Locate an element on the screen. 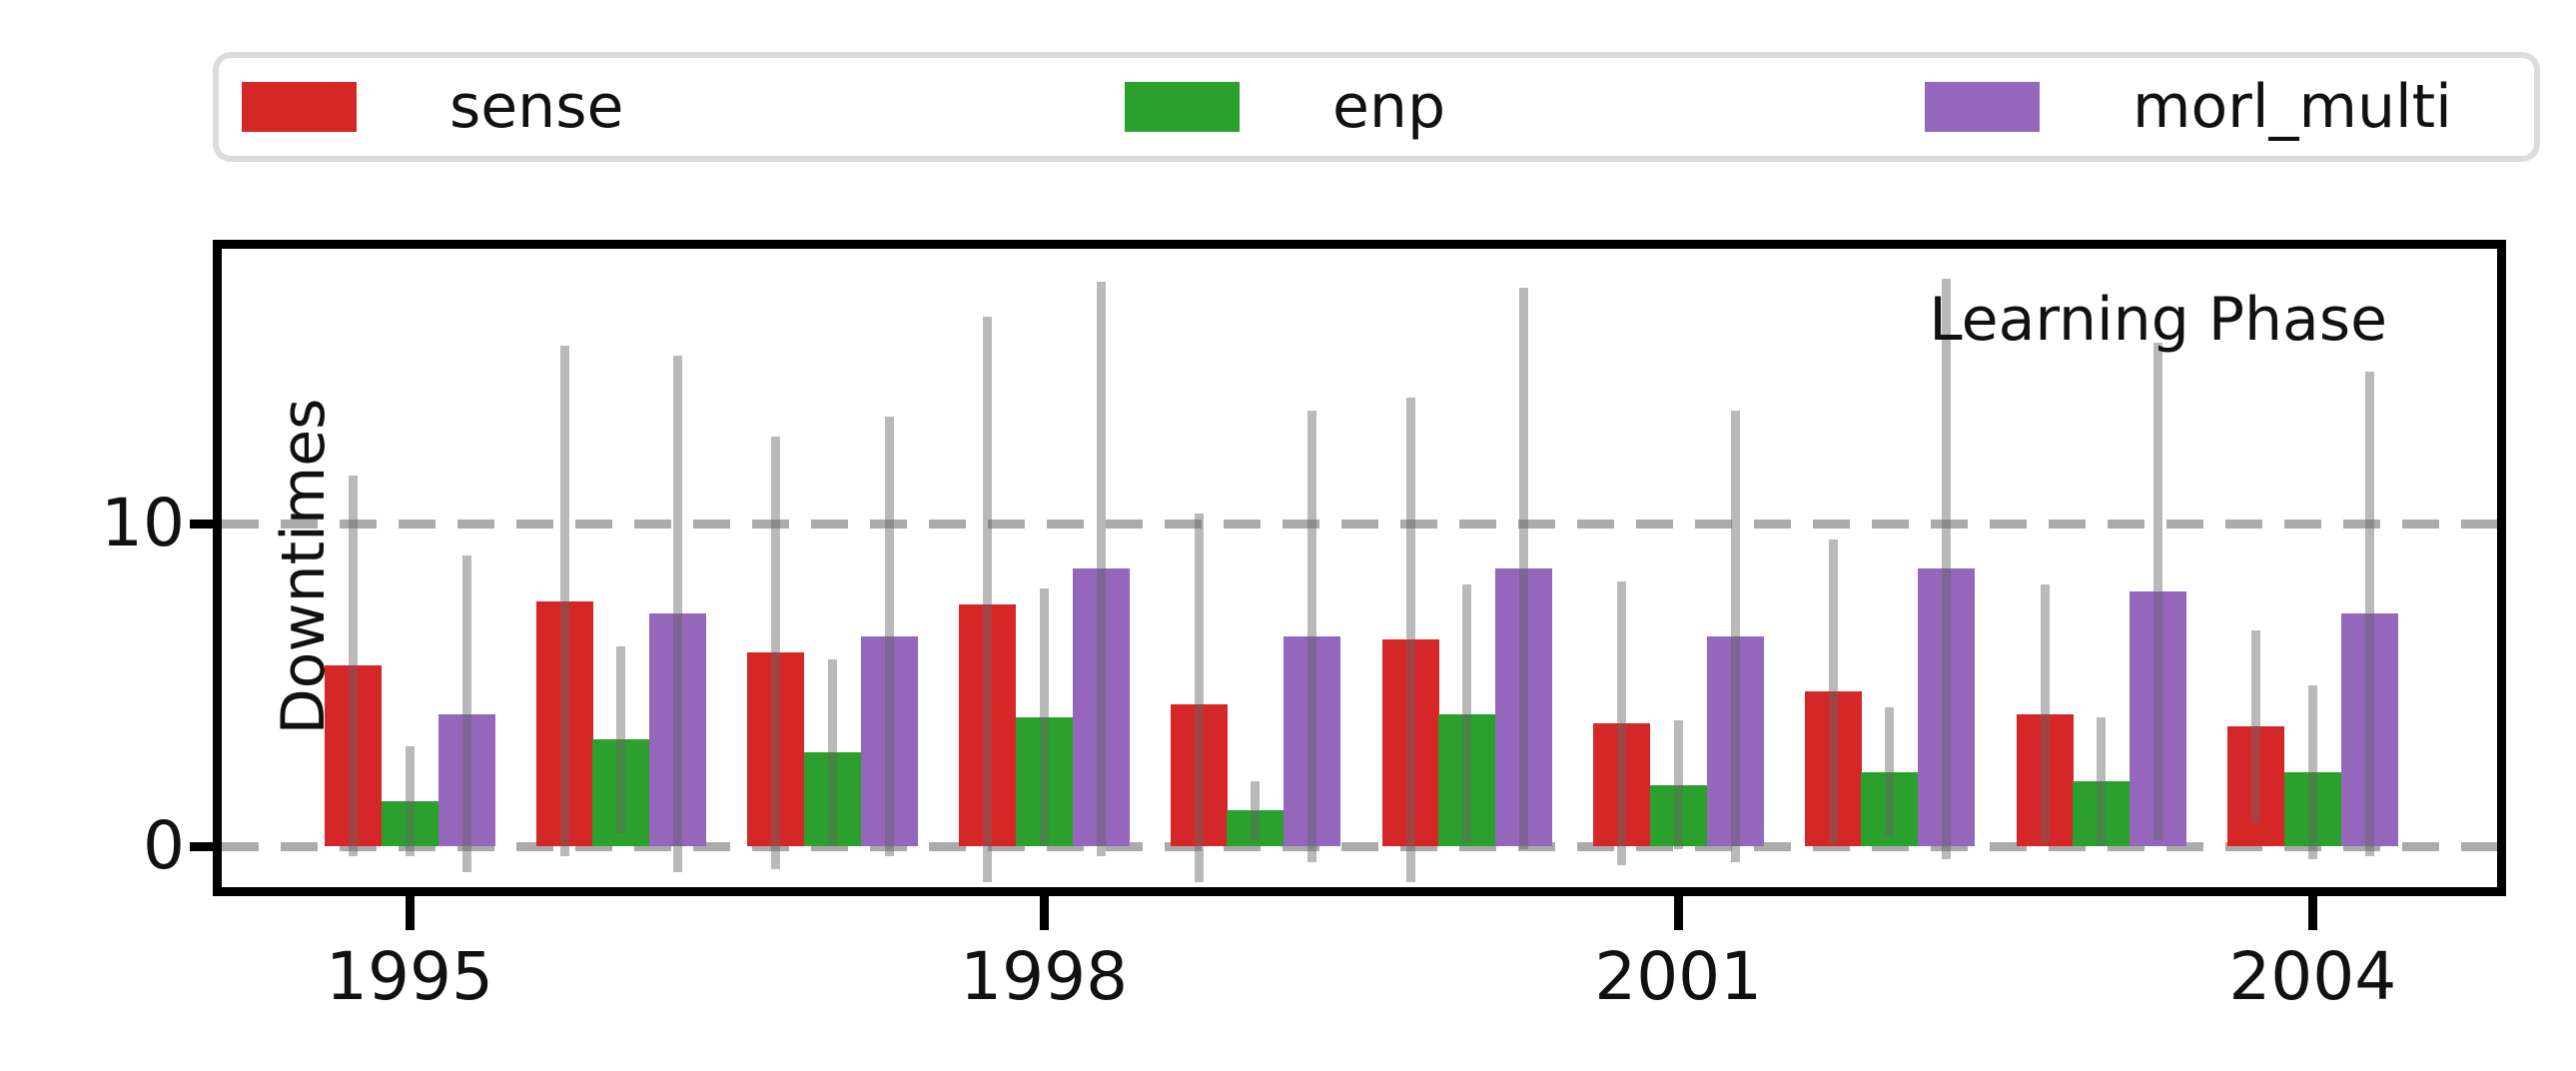 The width and height of the screenshot is (2576, 1071). x-tick-label-1998: 1998 is located at coordinates (1044, 976).